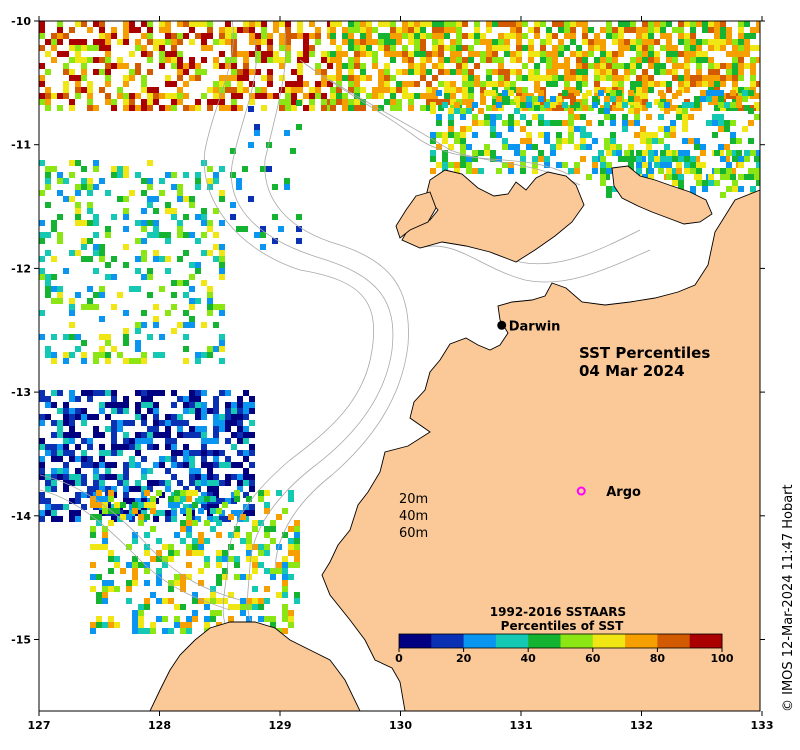  I want to click on darwin-marker, so click(502, 325).